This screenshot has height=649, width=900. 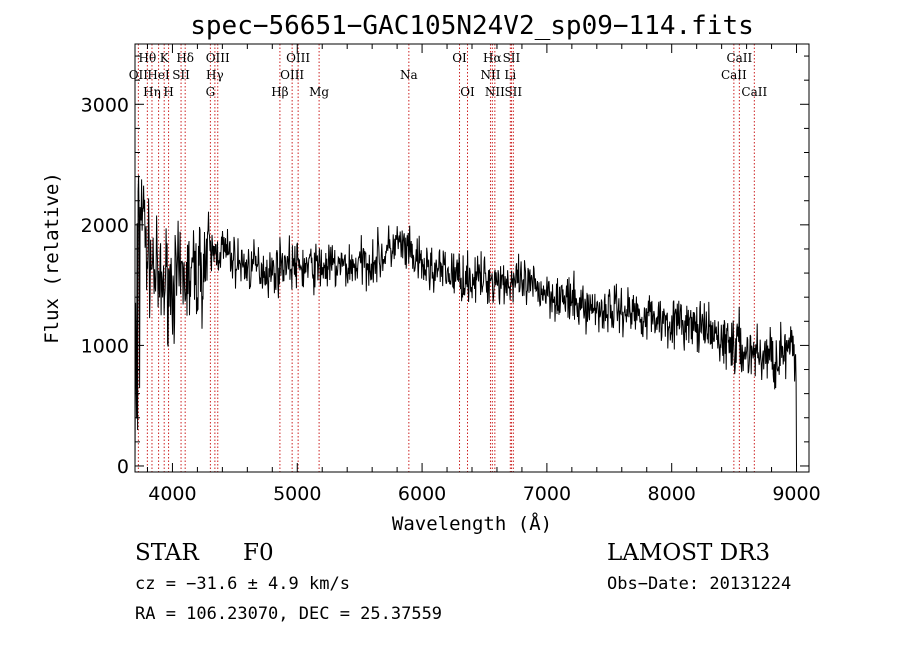 I want to click on x-tick-label: 9000, so click(x=796, y=494).